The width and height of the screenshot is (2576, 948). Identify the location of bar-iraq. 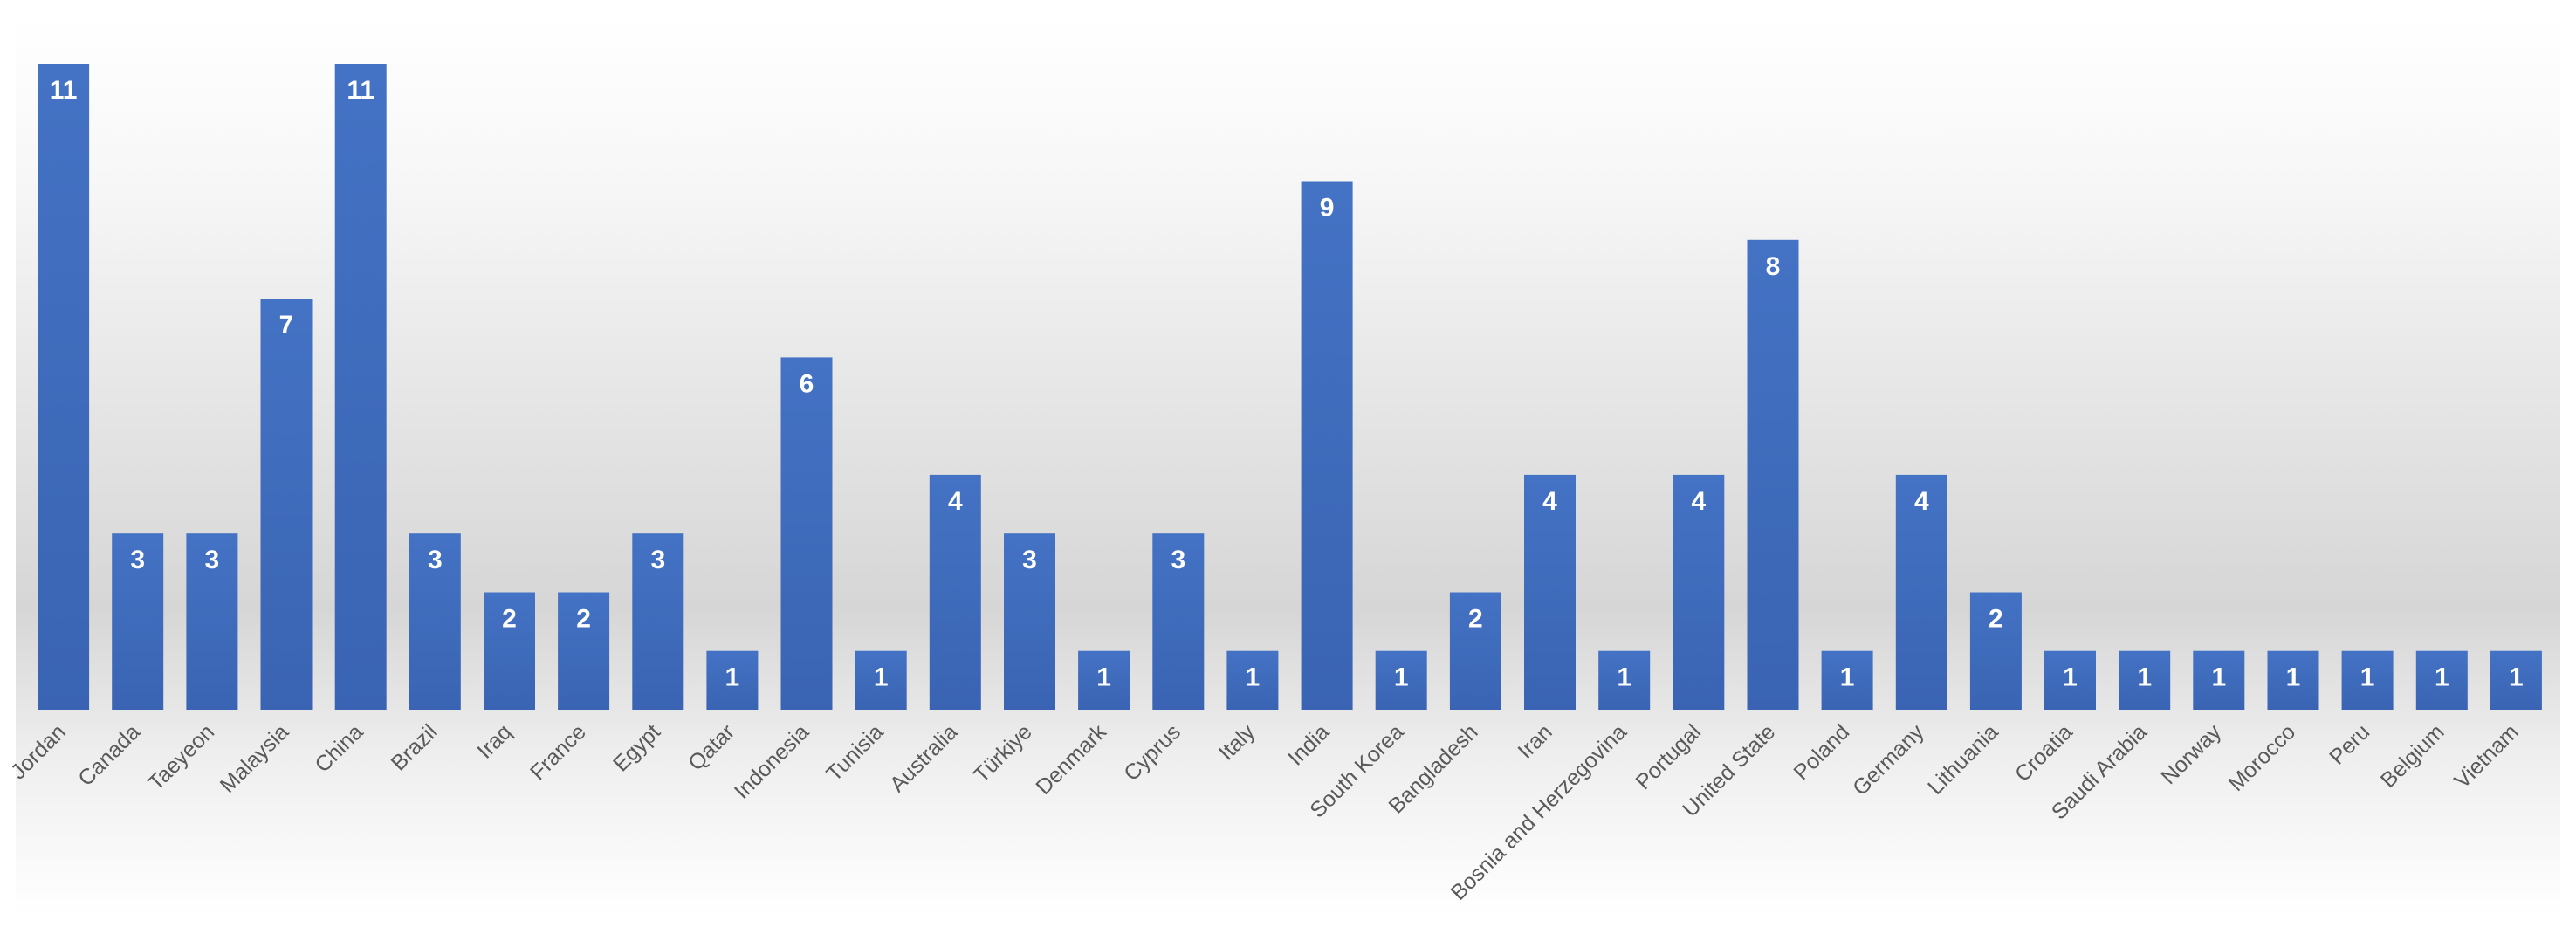
(509, 651).